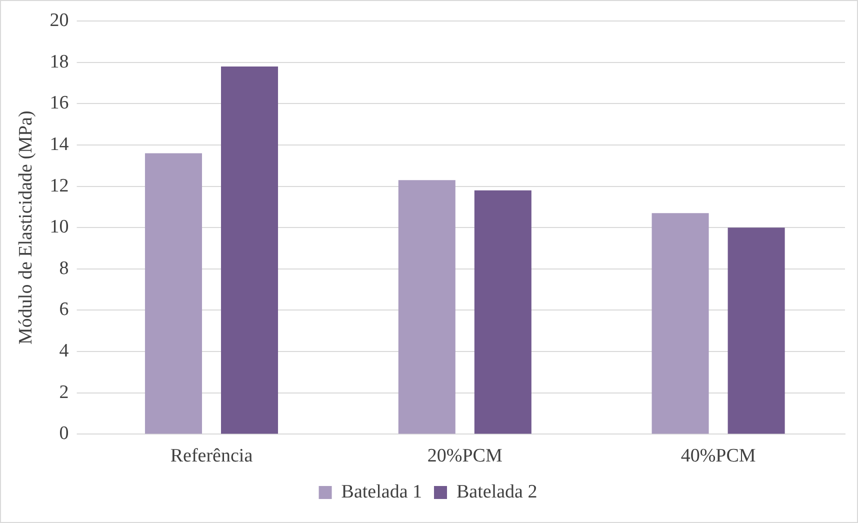 The image size is (858, 523). I want to click on y-tick-label: 6, so click(64, 309).